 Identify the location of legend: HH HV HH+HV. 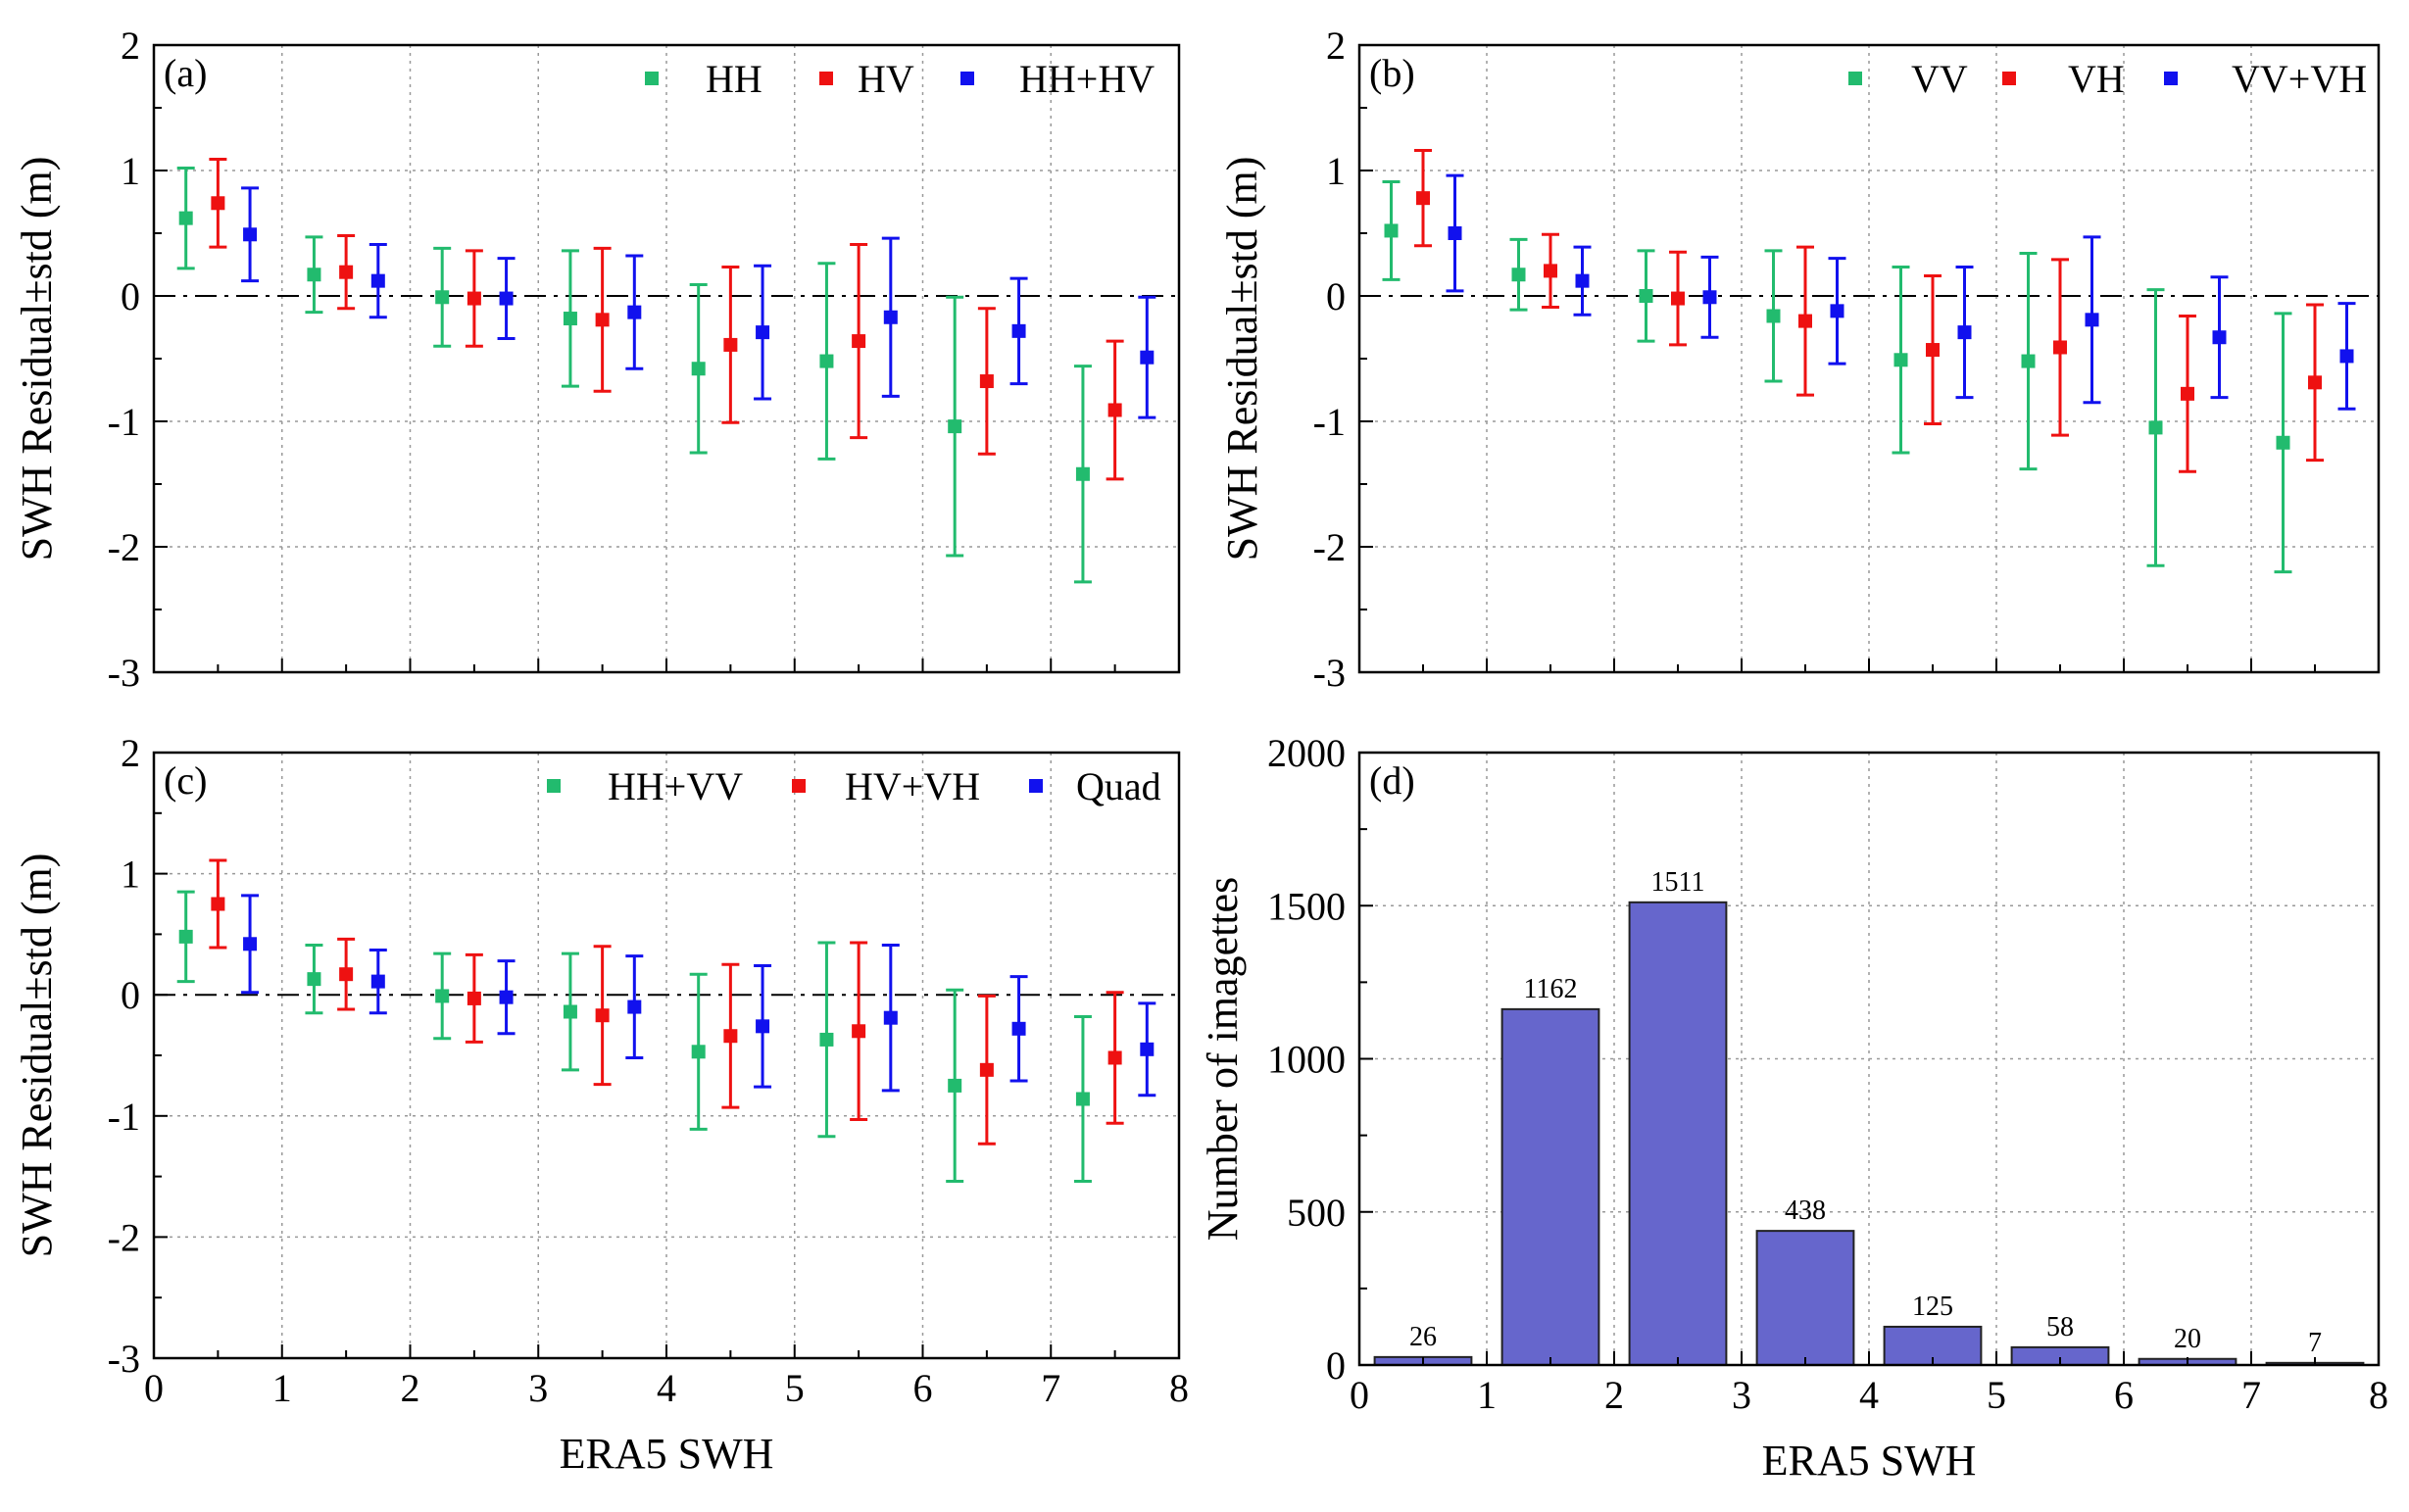
(900, 79).